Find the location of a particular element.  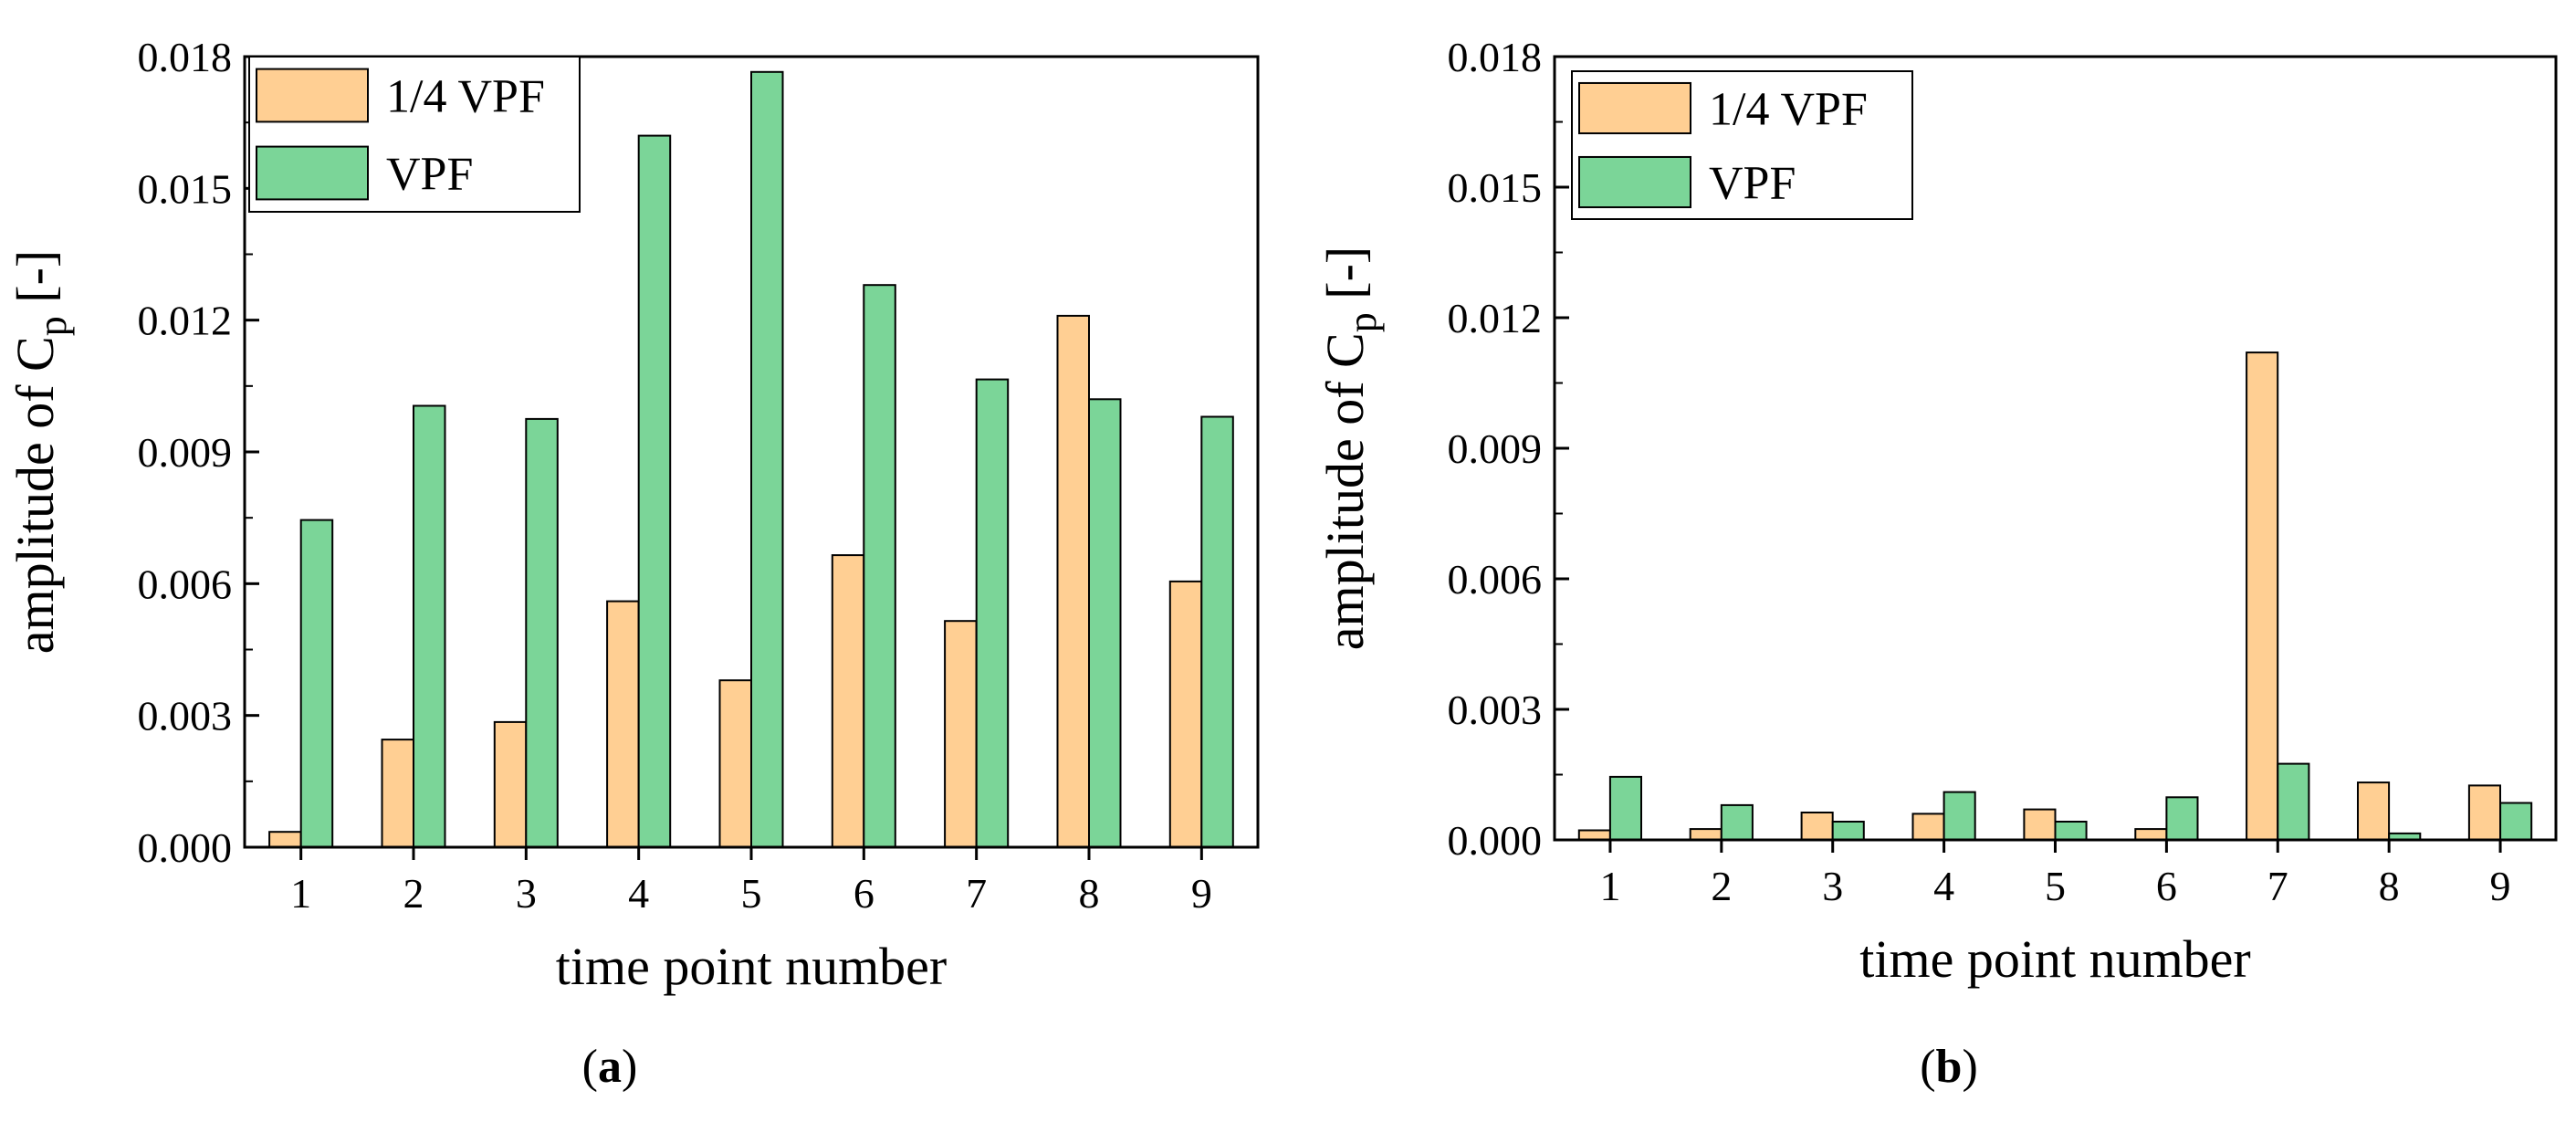

panel-caption: (a) is located at coordinates (610, 1067).